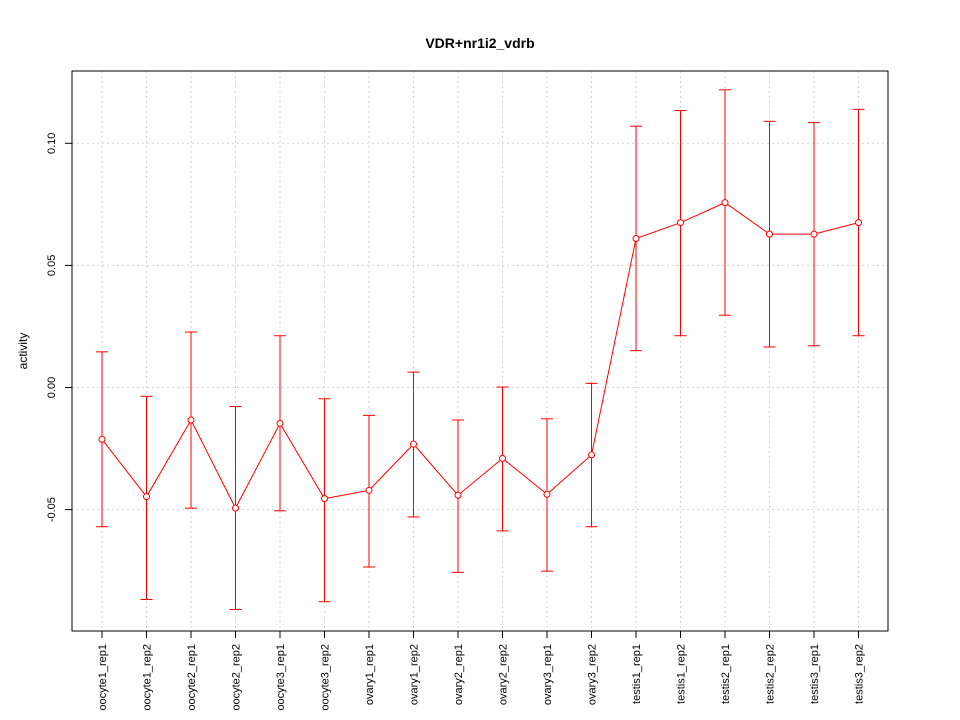 Image resolution: width=960 pixels, height=720 pixels. Describe the element at coordinates (593, 674) in the screenshot. I see `x-tick-label: ovary3_rep2` at that location.